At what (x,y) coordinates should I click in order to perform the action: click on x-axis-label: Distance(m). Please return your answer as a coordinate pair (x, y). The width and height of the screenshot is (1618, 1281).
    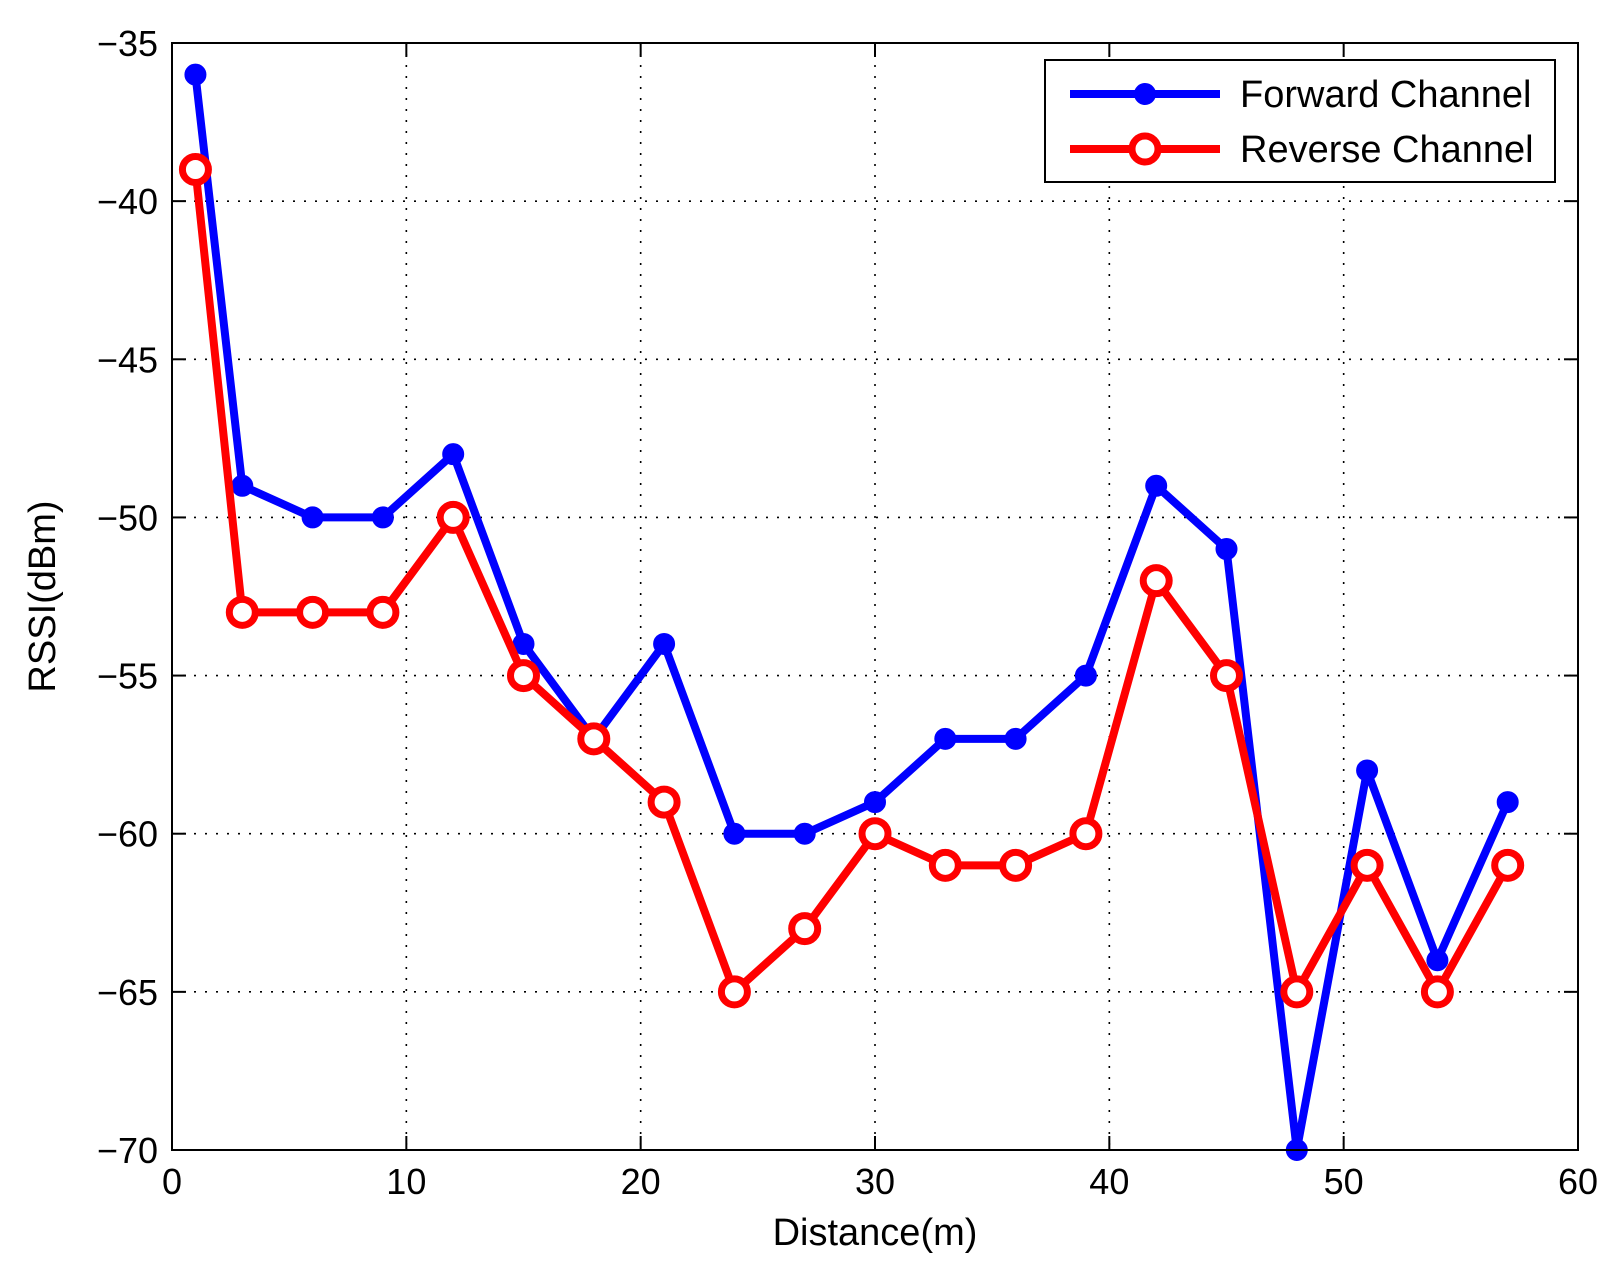
    Looking at the image, I should click on (875, 1233).